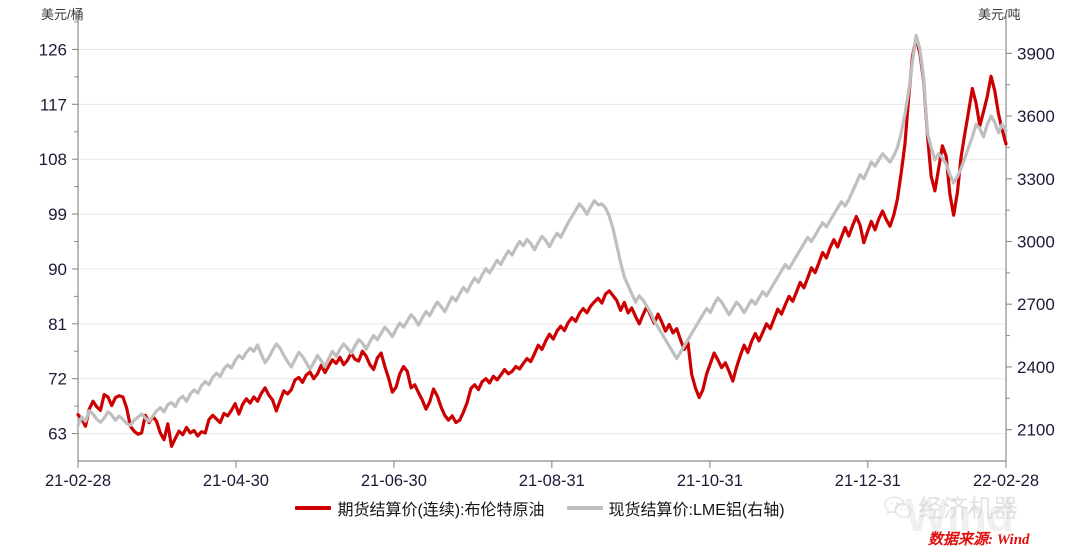  What do you see at coordinates (394, 481) in the screenshot?
I see `x-axis-tick-label: 21-06-30` at bounding box center [394, 481].